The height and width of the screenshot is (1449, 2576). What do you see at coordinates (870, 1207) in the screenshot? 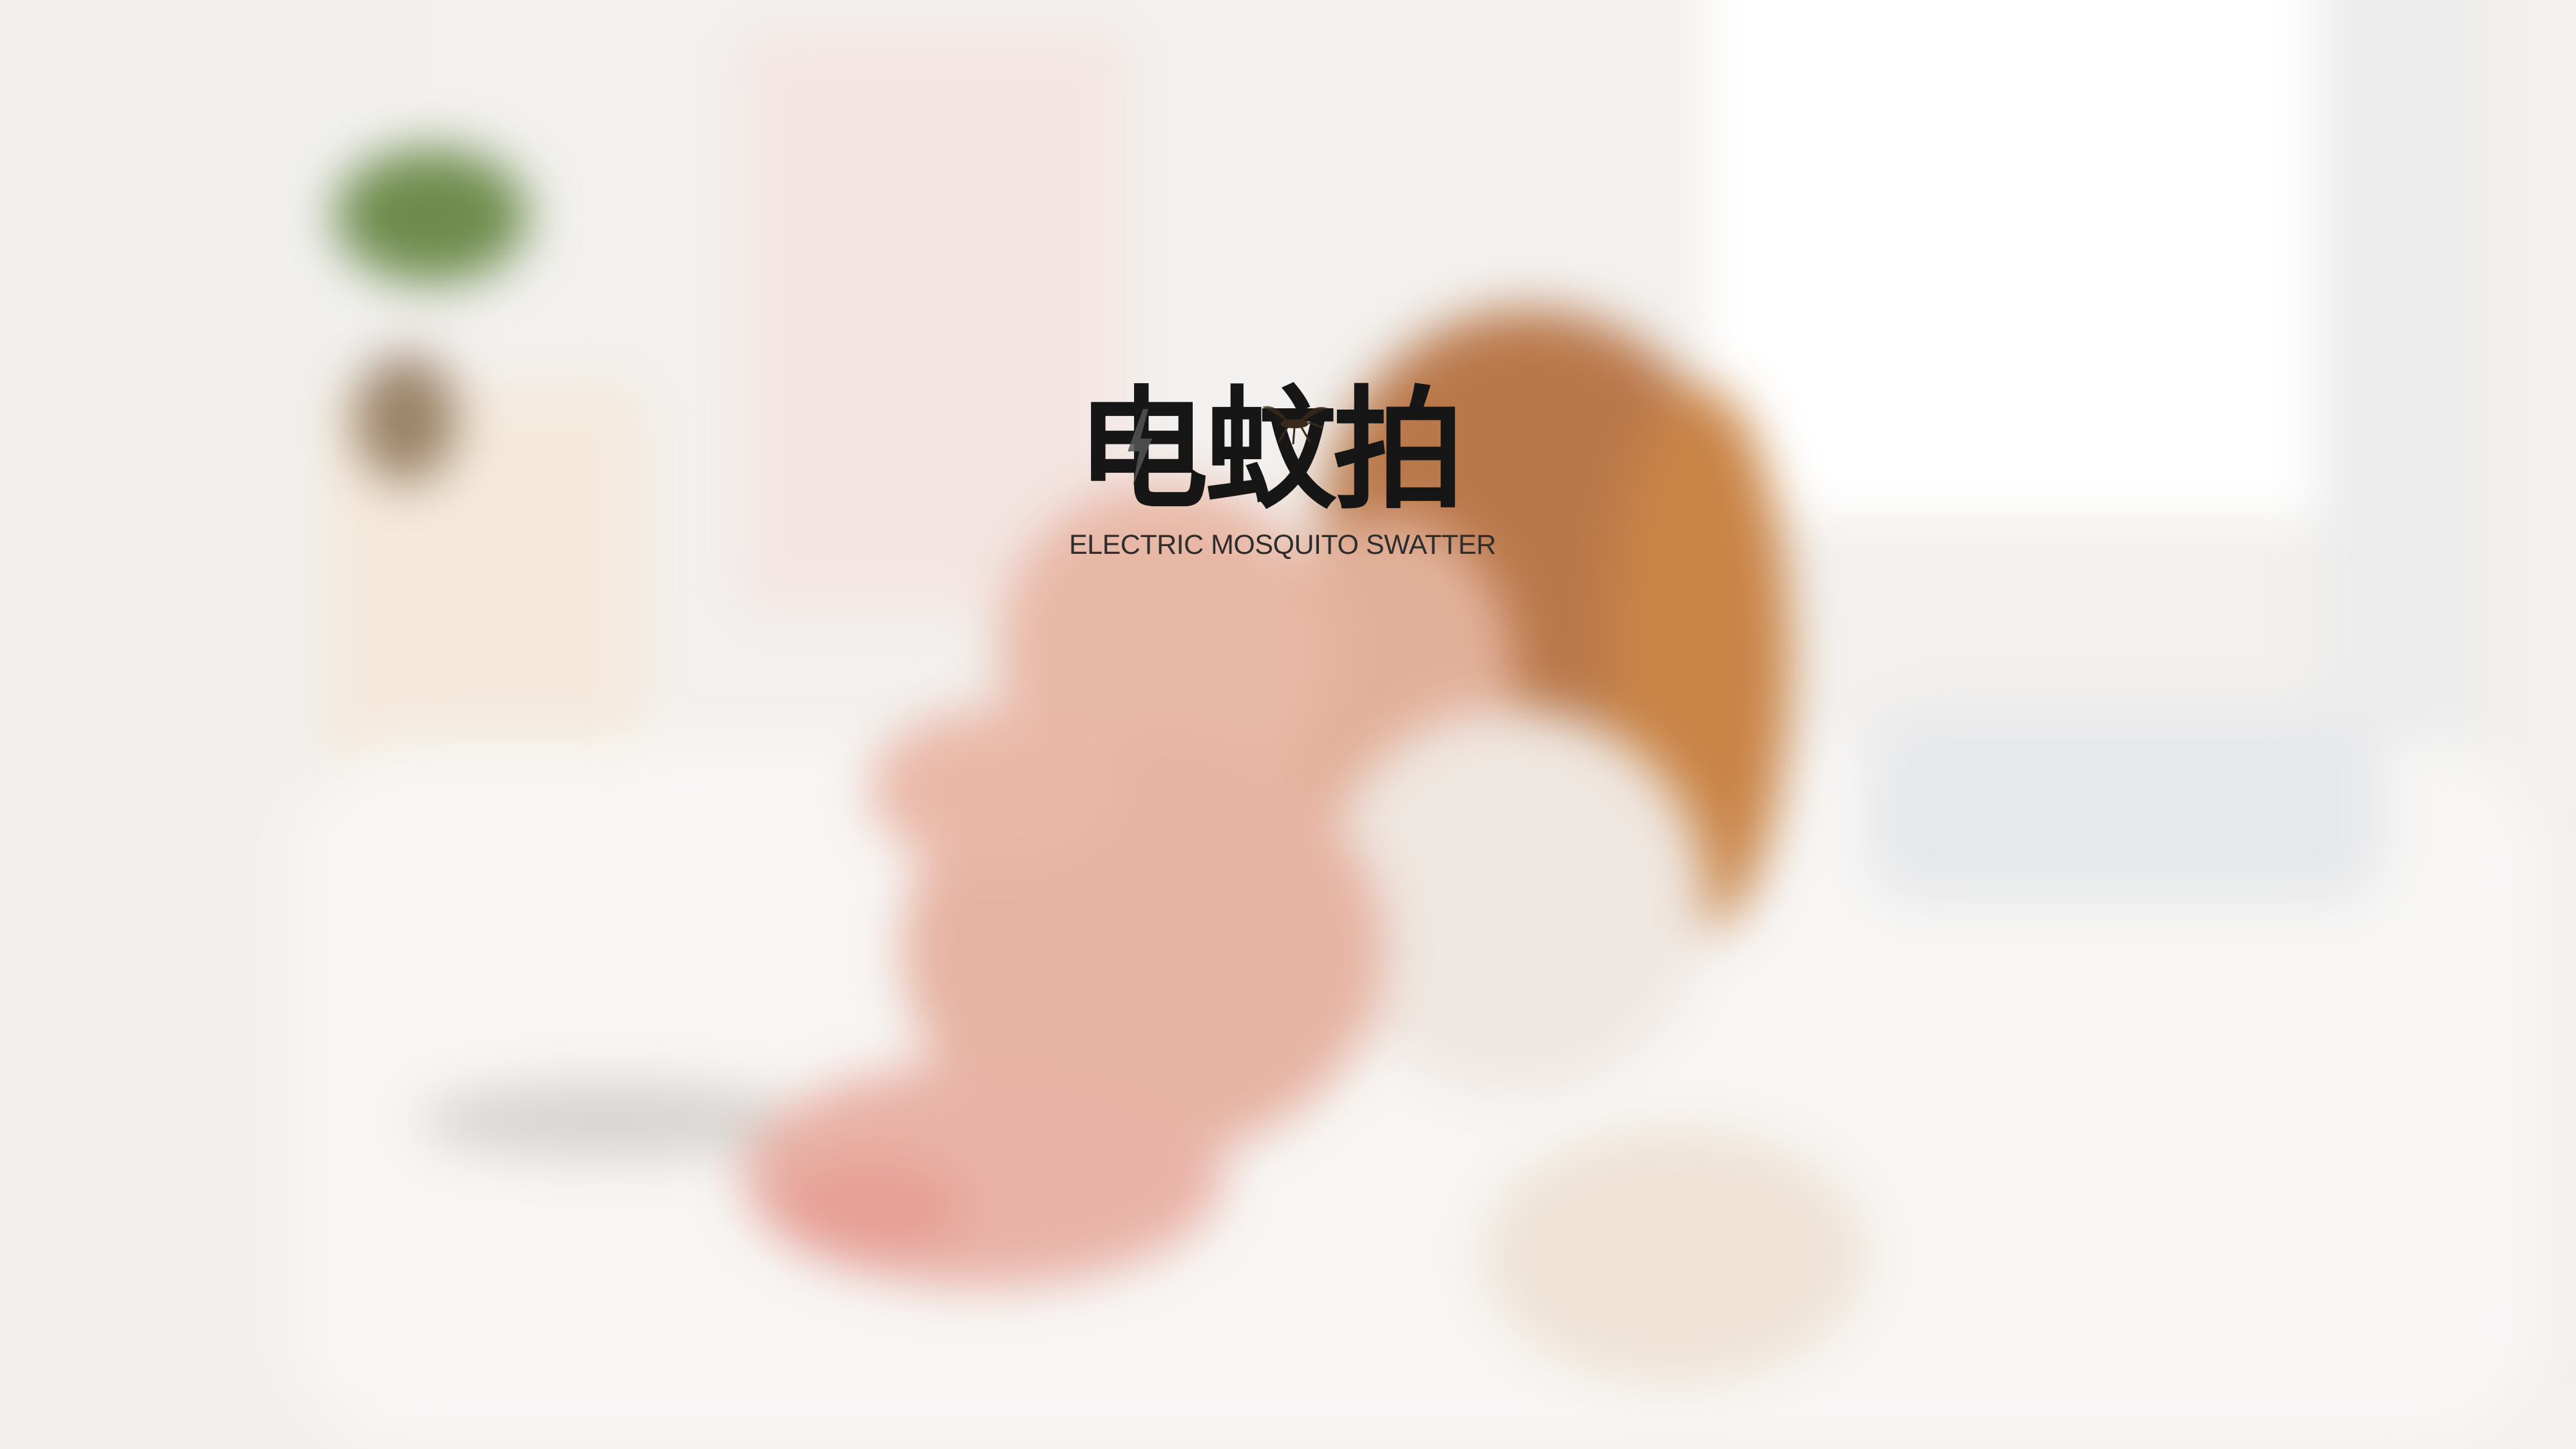
I see `baby-feet` at bounding box center [870, 1207].